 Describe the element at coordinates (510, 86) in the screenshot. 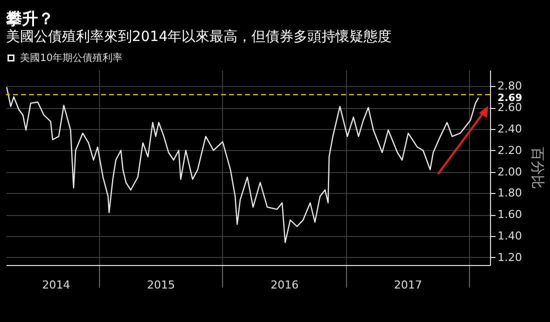

I see `y-tick-label: 2.80` at that location.